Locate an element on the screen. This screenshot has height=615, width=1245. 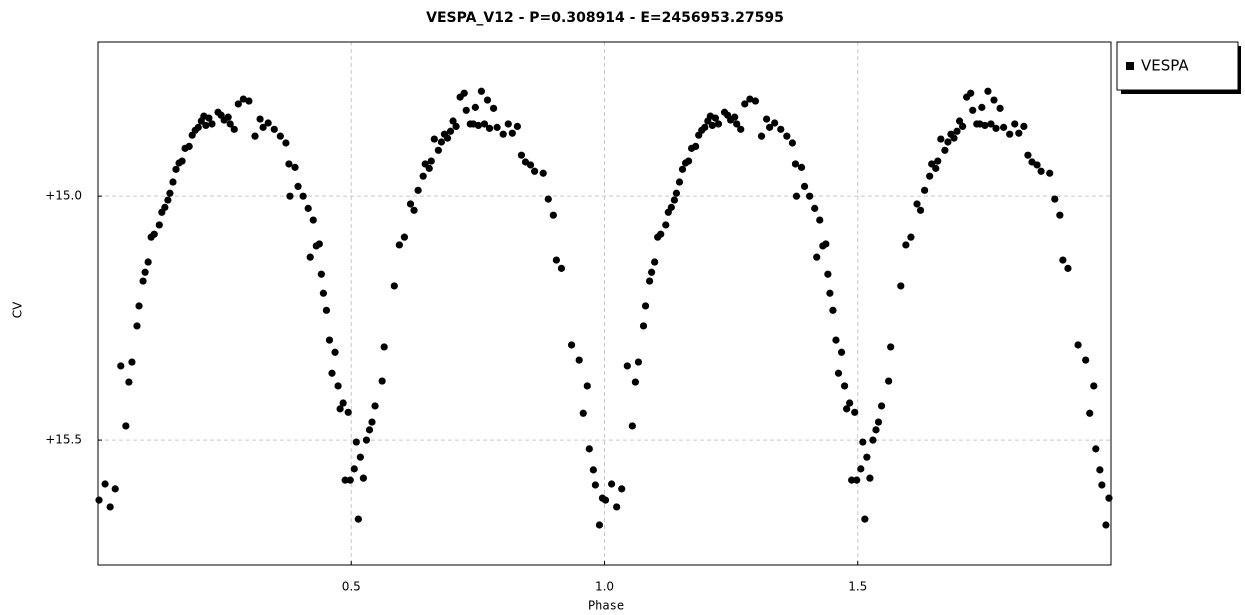
x-tick-label: 0.5 is located at coordinates (351, 587).